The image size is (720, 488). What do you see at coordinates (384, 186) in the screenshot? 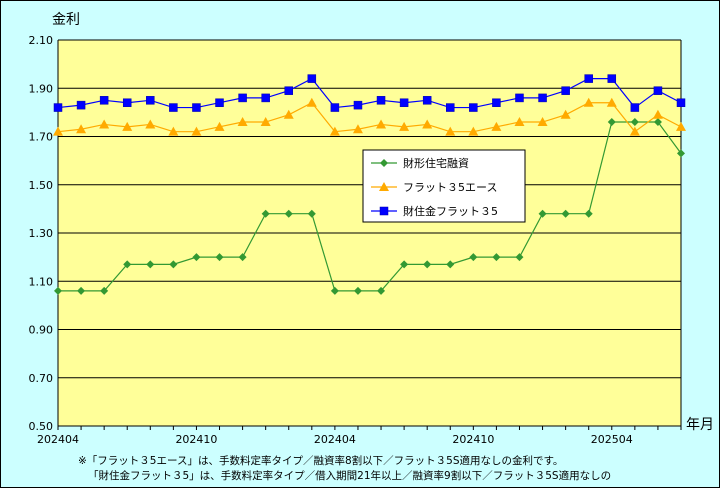
I see `data-point-legend-triangle` at bounding box center [384, 186].